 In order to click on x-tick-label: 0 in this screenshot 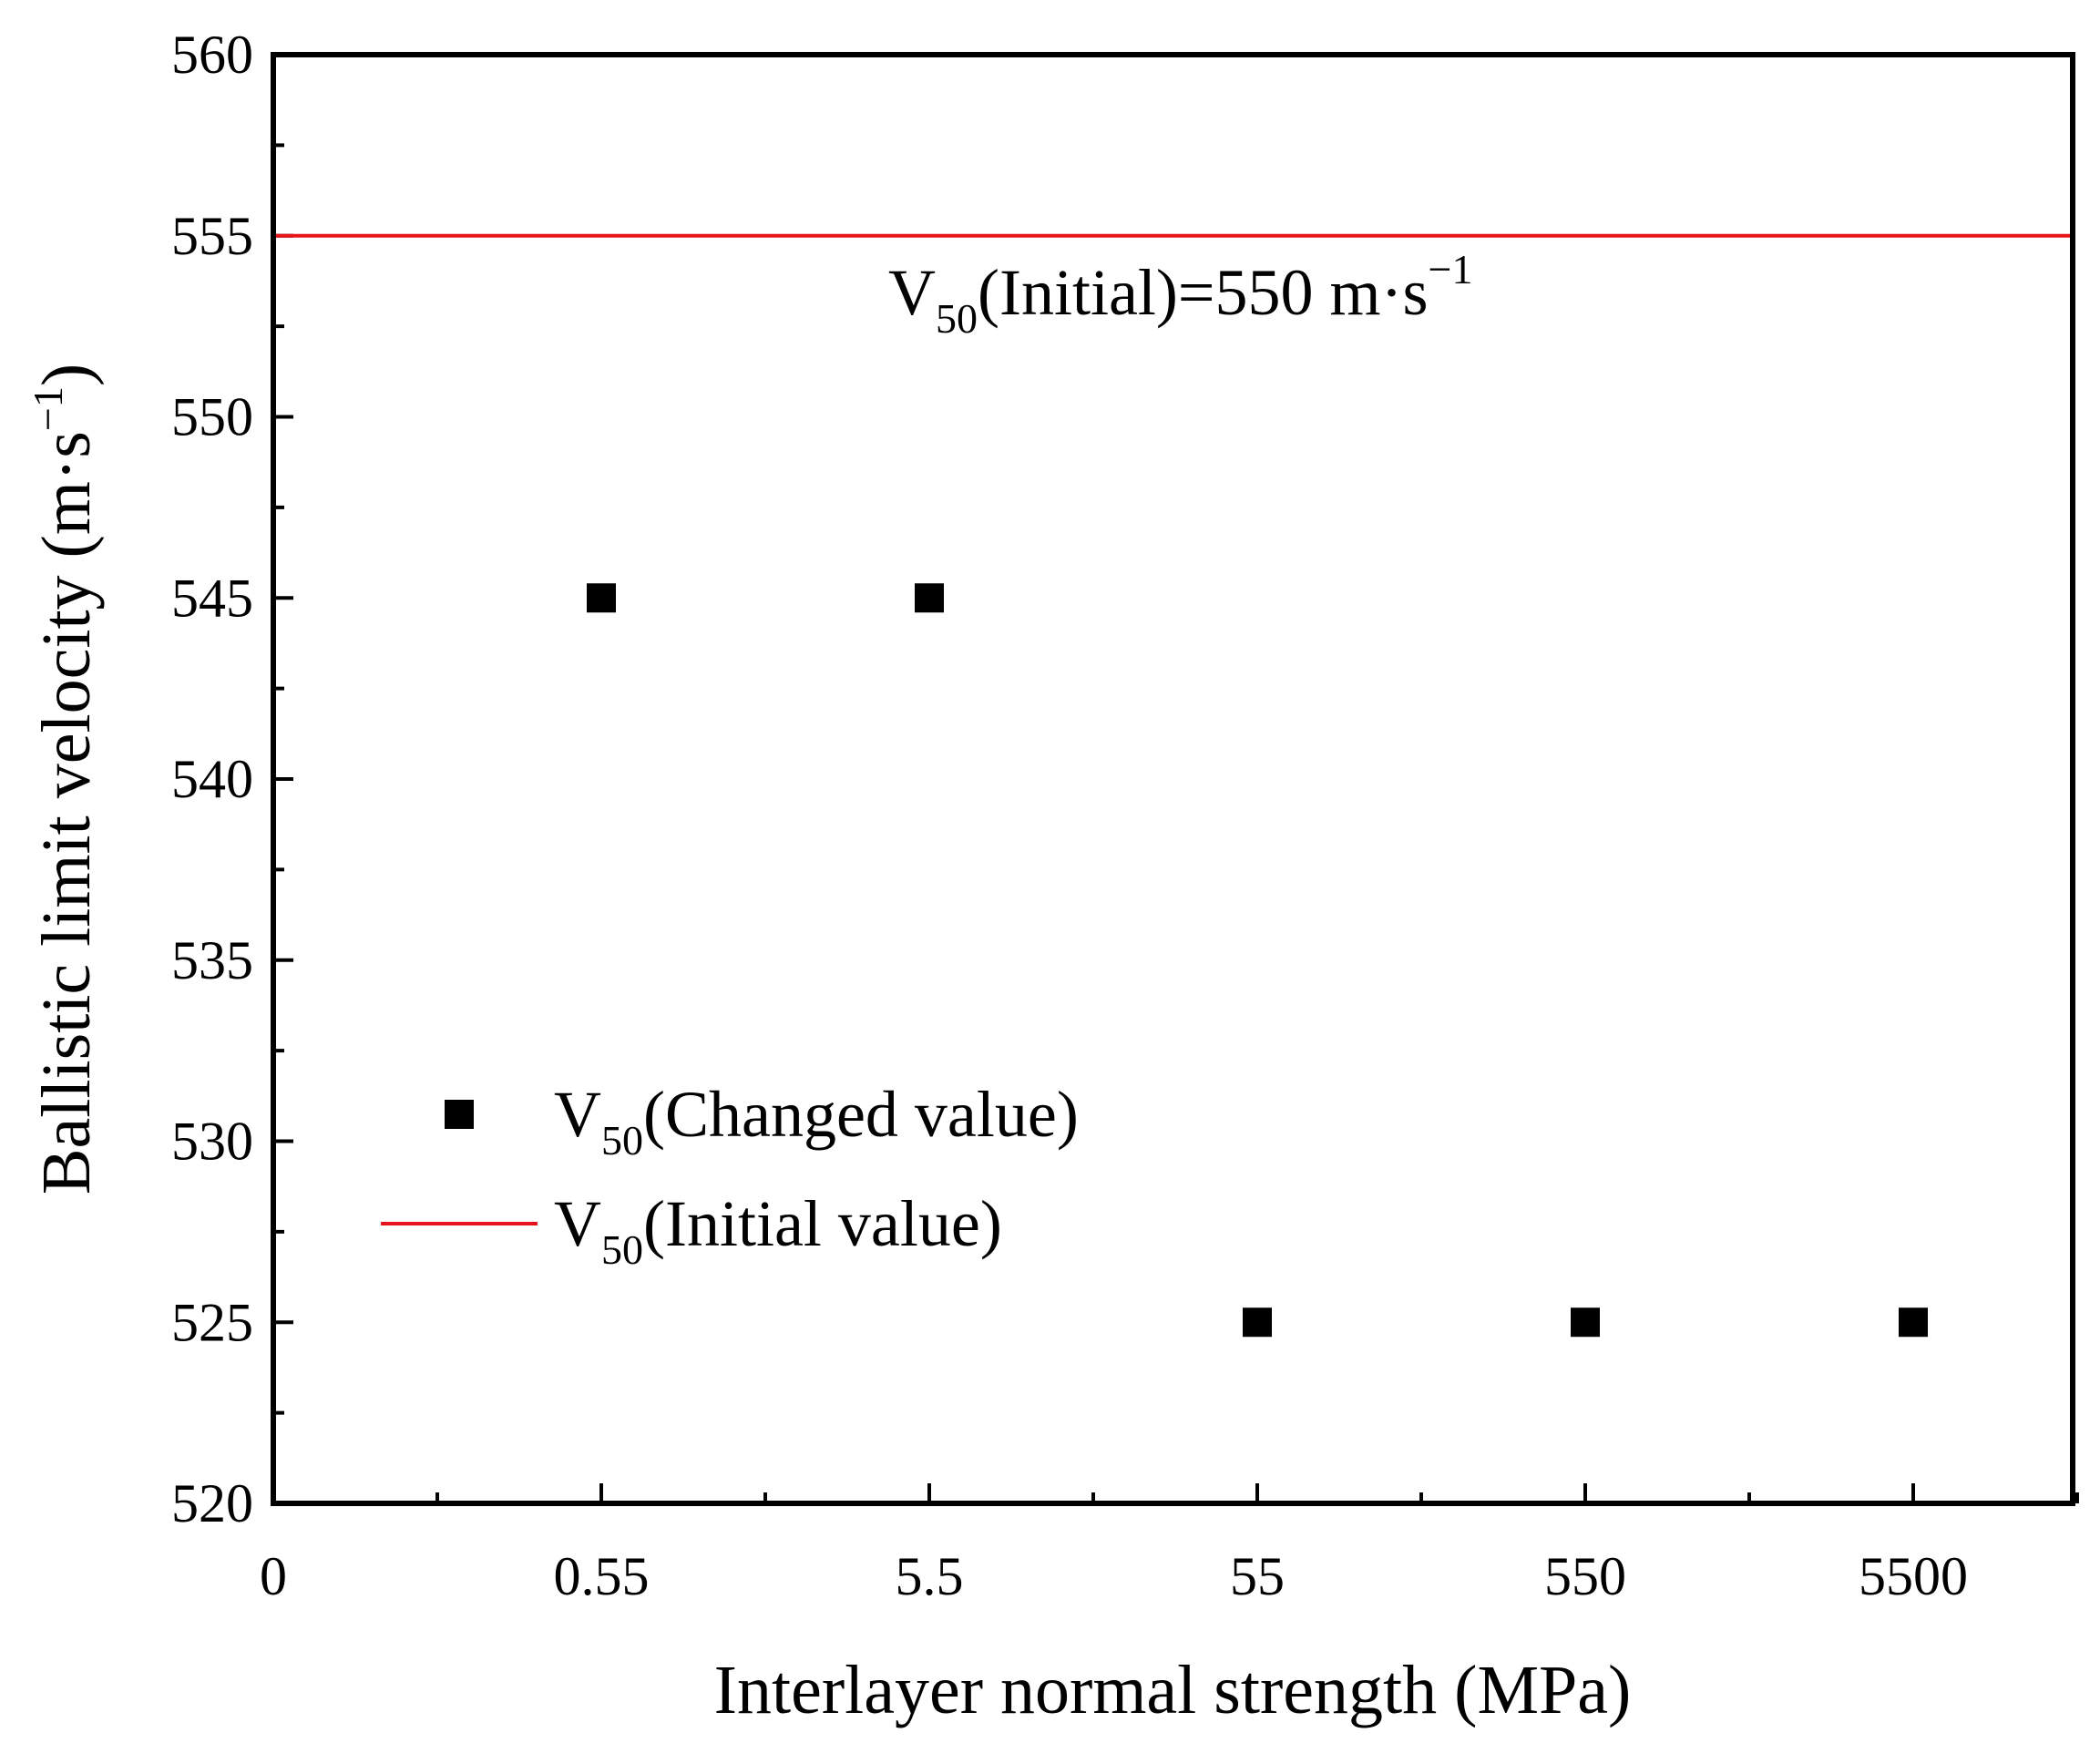, I will do `click(273, 1576)`.